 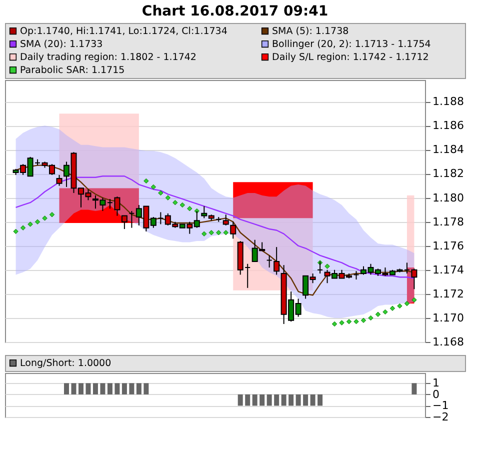 I want to click on legend-label: Daily trading region: 1.1802 - 1.1742, so click(x=108, y=57).